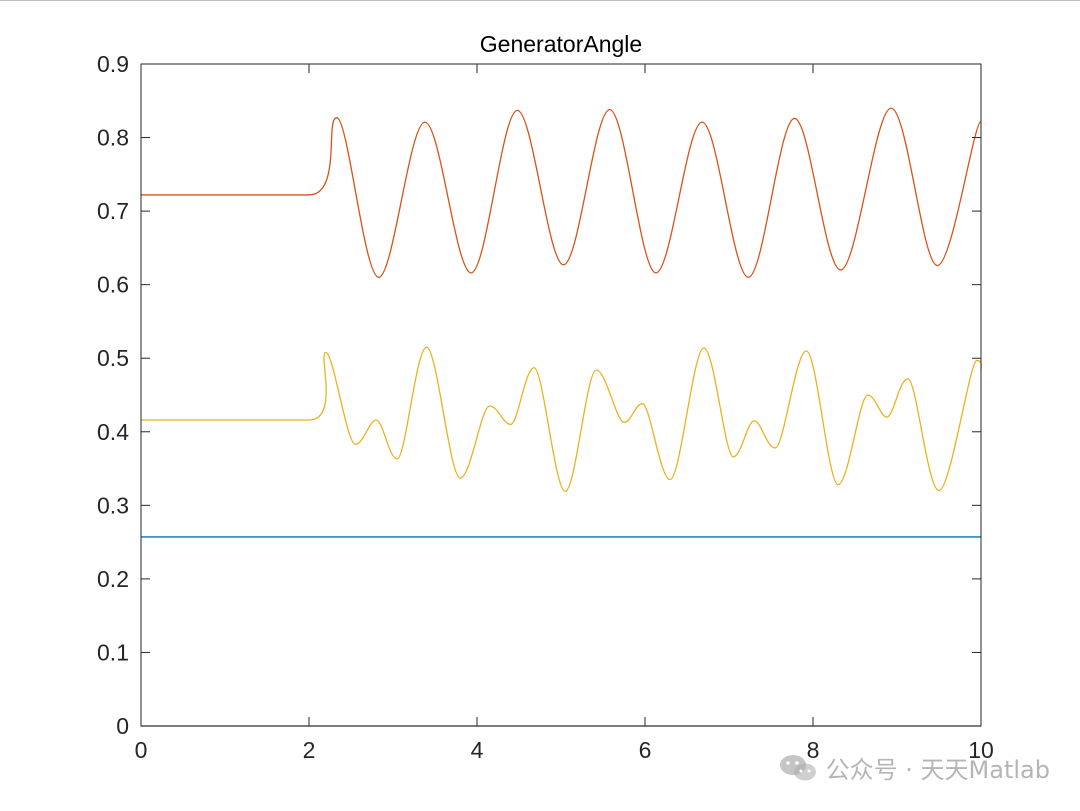 The height and width of the screenshot is (811, 1080). What do you see at coordinates (113, 505) in the screenshot?
I see `y-tick-label: 0.3` at bounding box center [113, 505].